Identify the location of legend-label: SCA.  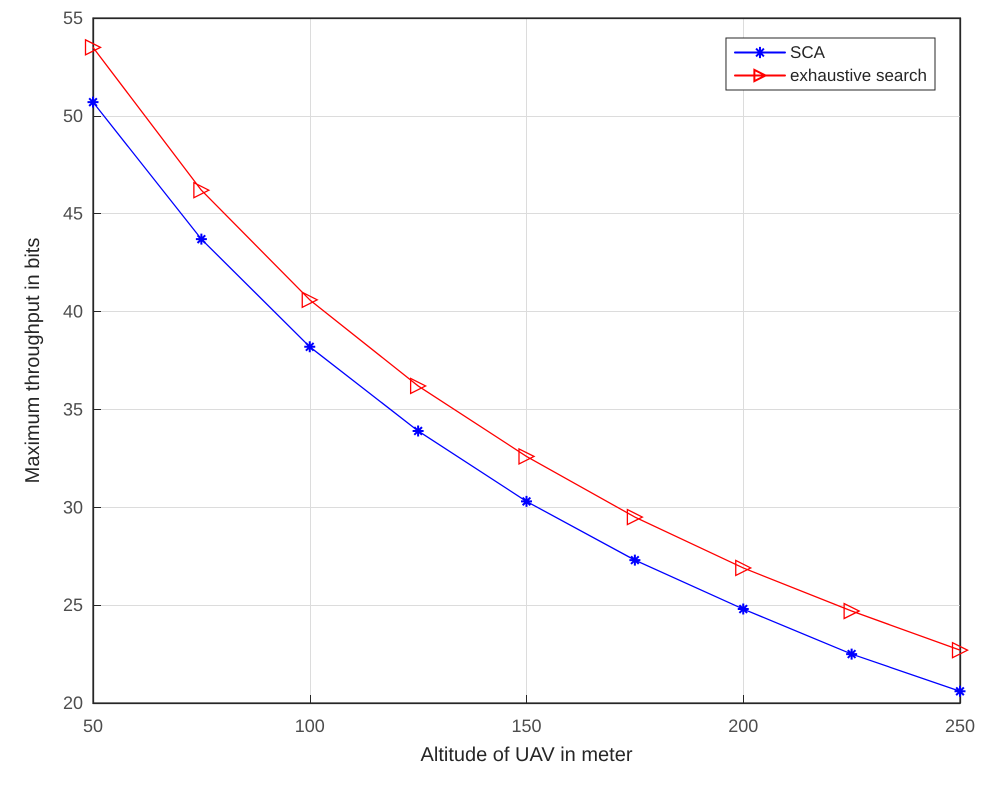
(808, 52).